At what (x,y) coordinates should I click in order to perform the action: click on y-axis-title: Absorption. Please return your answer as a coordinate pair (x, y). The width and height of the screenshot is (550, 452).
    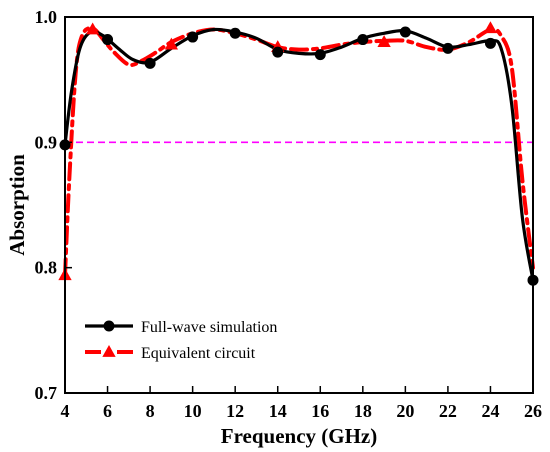
    Looking at the image, I should click on (17, 205).